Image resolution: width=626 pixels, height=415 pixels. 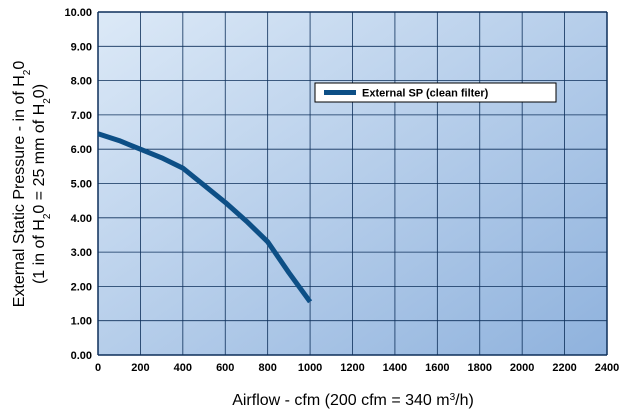 What do you see at coordinates (81, 322) in the screenshot?
I see `y-tick-label: 1.00` at bounding box center [81, 322].